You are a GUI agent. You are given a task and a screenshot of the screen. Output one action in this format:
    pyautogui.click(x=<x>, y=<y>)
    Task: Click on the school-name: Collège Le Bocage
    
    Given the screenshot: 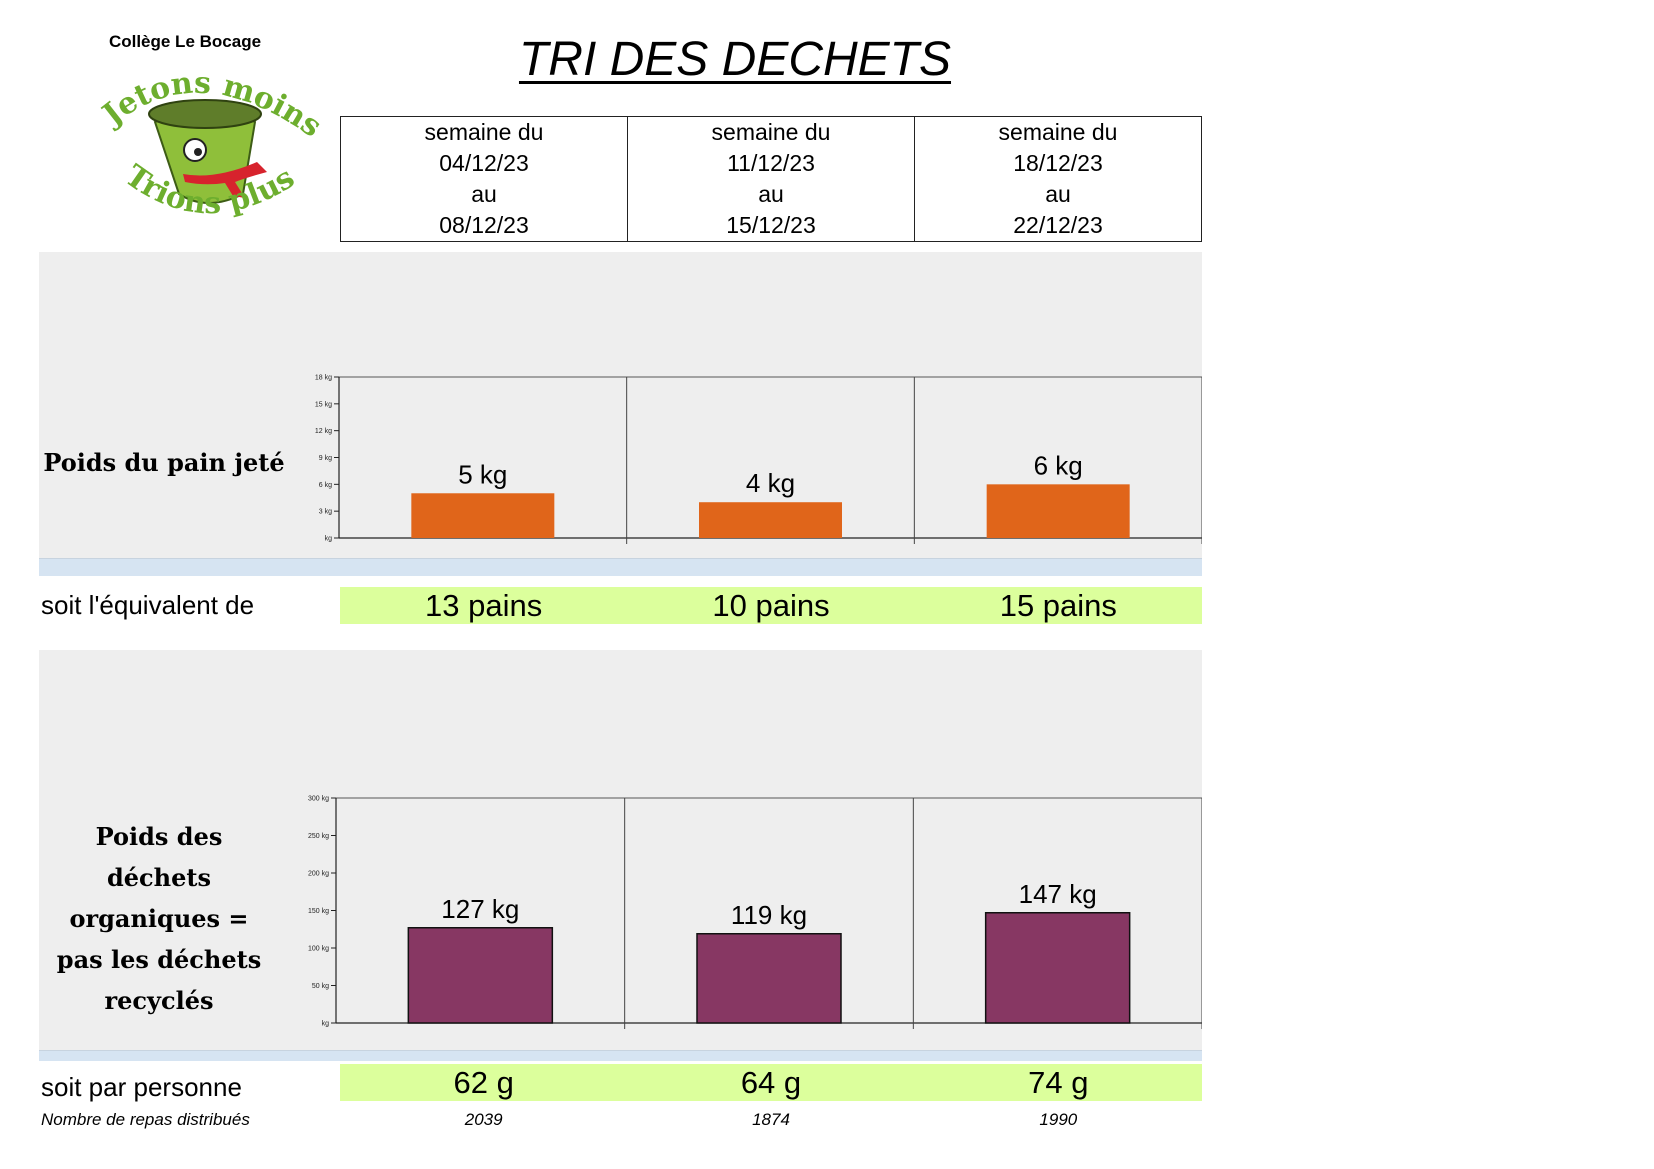 What is the action you would take?
    pyautogui.click(x=185, y=41)
    